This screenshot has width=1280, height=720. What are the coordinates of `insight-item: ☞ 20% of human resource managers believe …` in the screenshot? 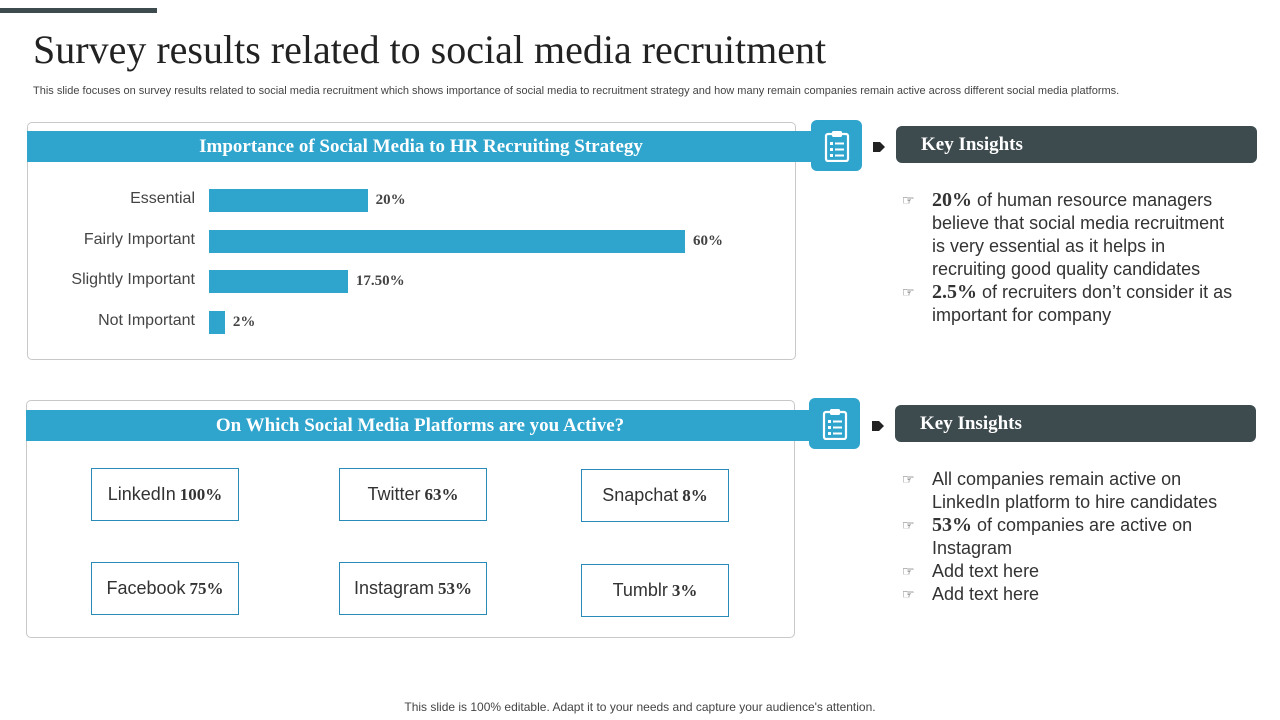 It's located at (1072, 235).